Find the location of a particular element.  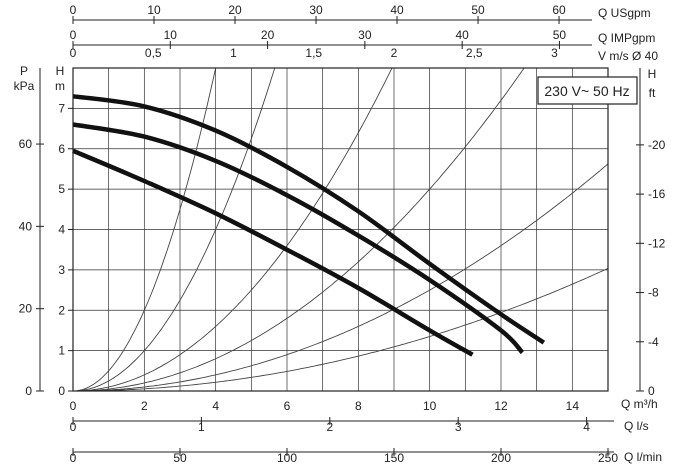

y-m-unit: m is located at coordinates (60, 86).